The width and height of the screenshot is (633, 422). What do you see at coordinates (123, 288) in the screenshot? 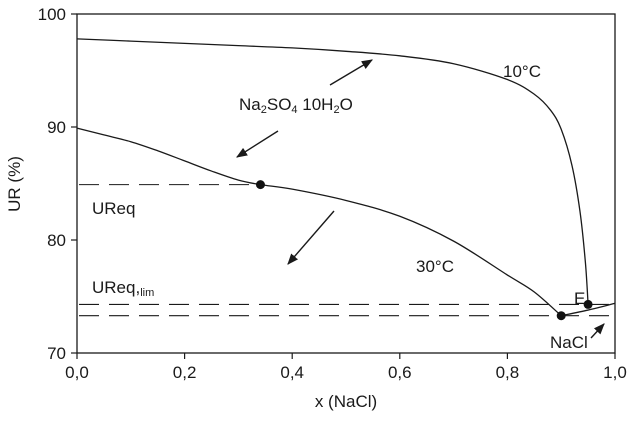
I see `label-ureq-lim: UReq,lim` at bounding box center [123, 288].